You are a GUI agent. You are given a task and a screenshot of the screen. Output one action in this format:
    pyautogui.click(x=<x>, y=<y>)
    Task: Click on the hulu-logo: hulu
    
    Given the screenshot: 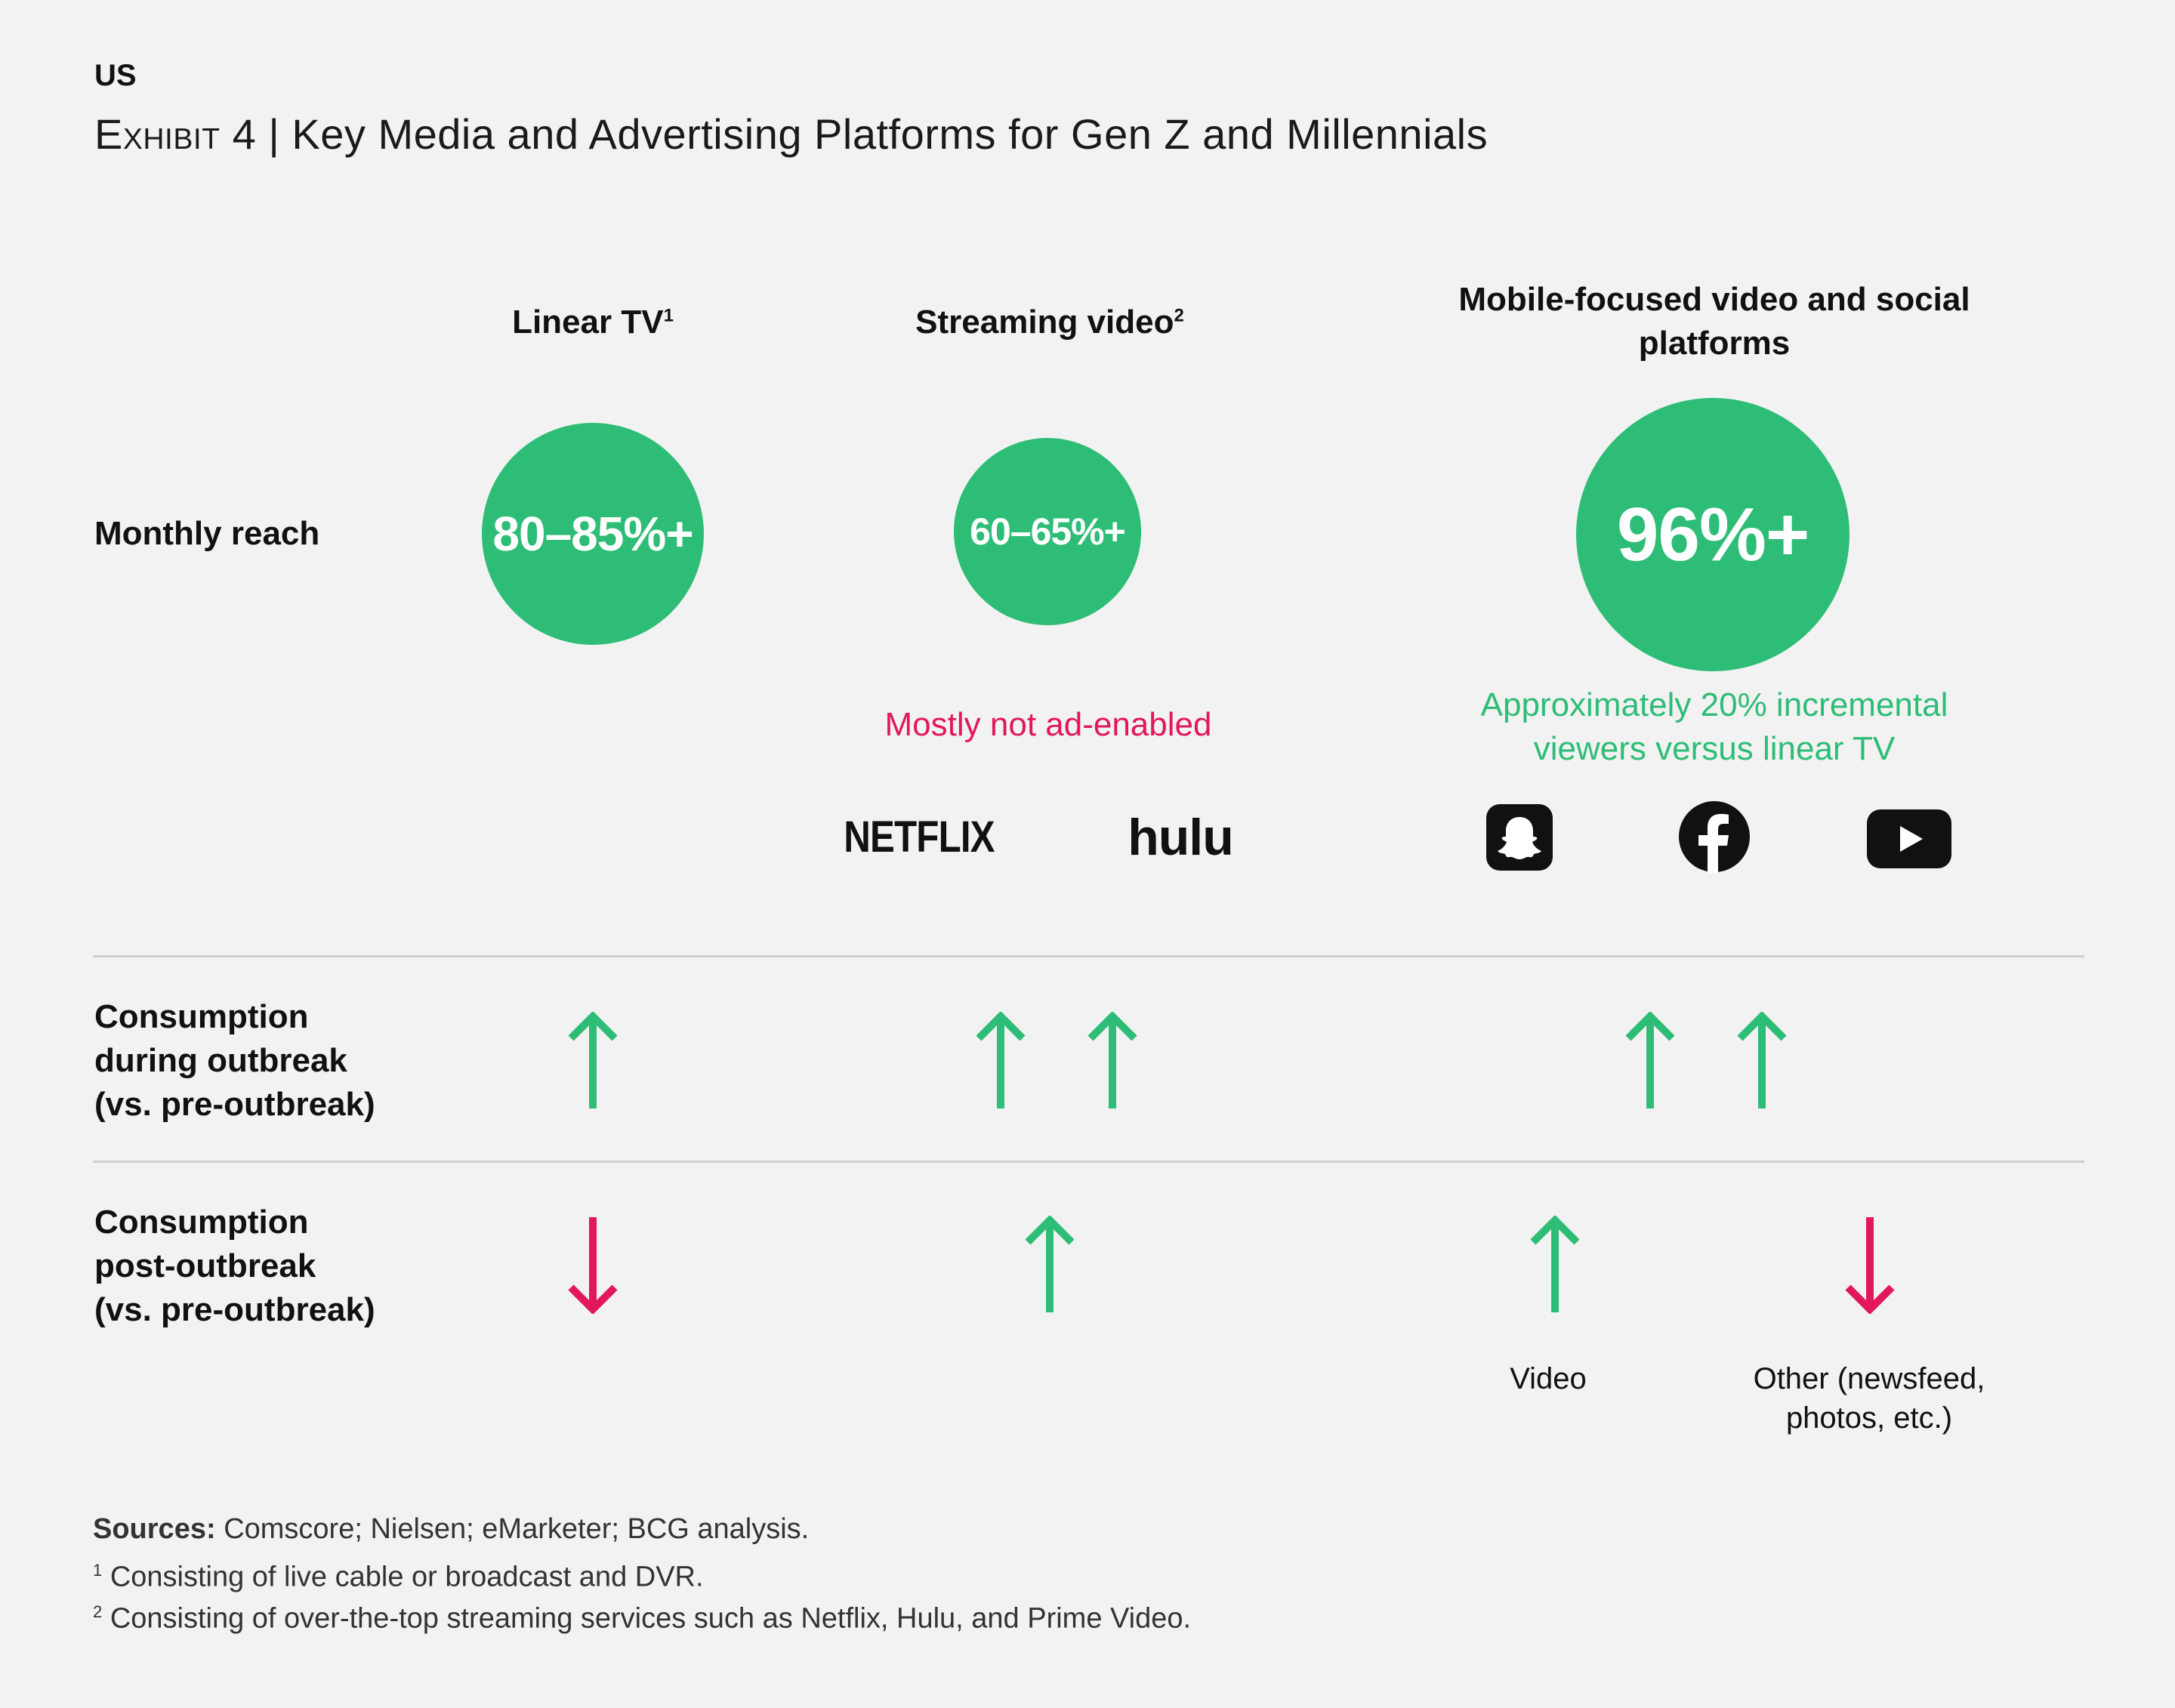 What is the action you would take?
    pyautogui.click(x=1181, y=837)
    